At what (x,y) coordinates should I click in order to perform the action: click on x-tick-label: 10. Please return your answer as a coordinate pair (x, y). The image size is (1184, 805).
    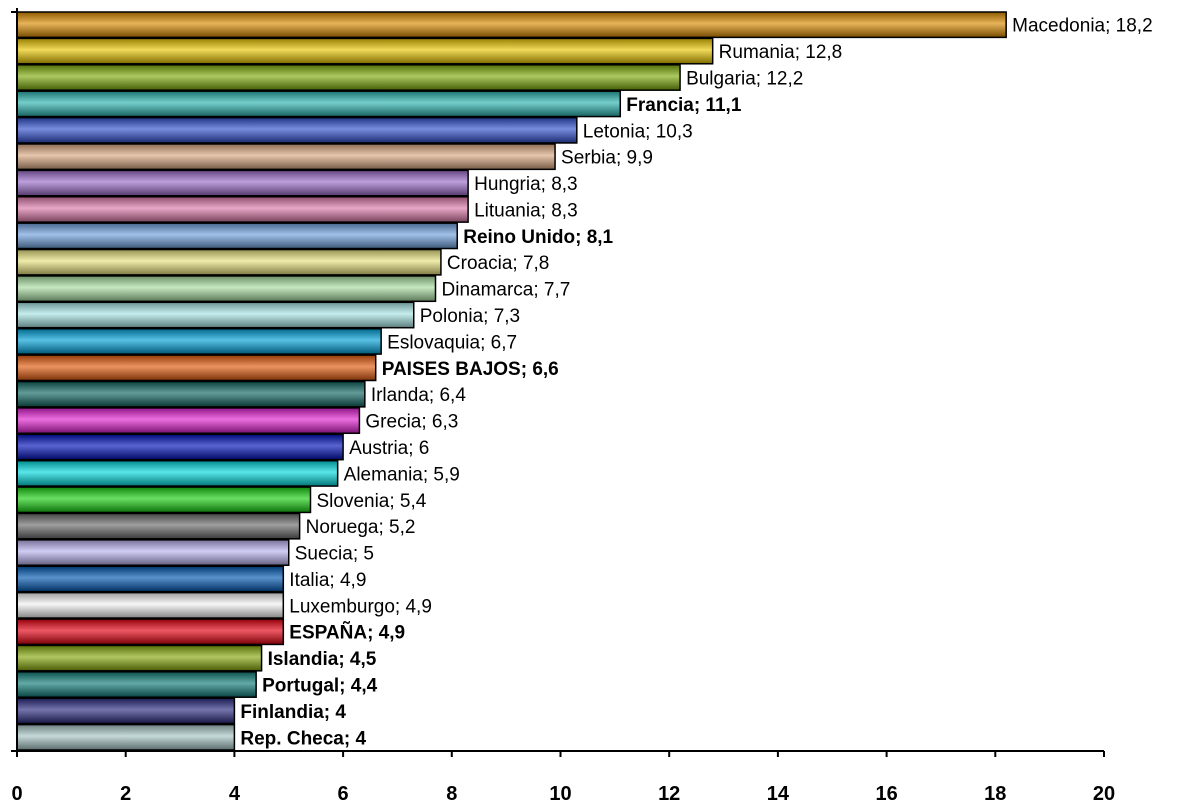
    Looking at the image, I should click on (560, 794).